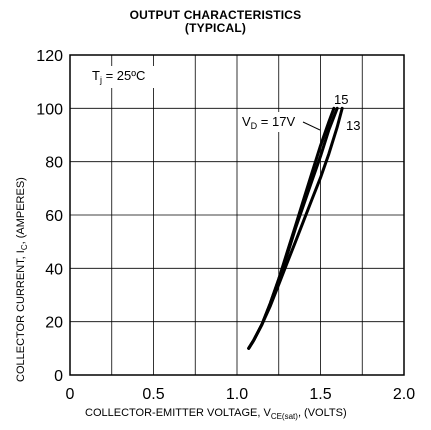 The width and height of the screenshot is (431, 430). I want to click on x-tick-label: 1.5, so click(320, 394).